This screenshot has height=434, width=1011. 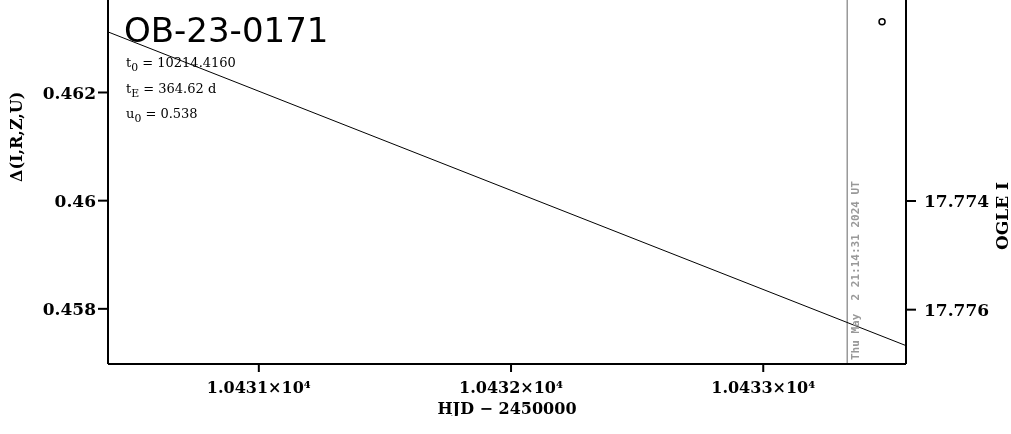 I want to click on chart-title: OB-23-0171, so click(x=226, y=30).